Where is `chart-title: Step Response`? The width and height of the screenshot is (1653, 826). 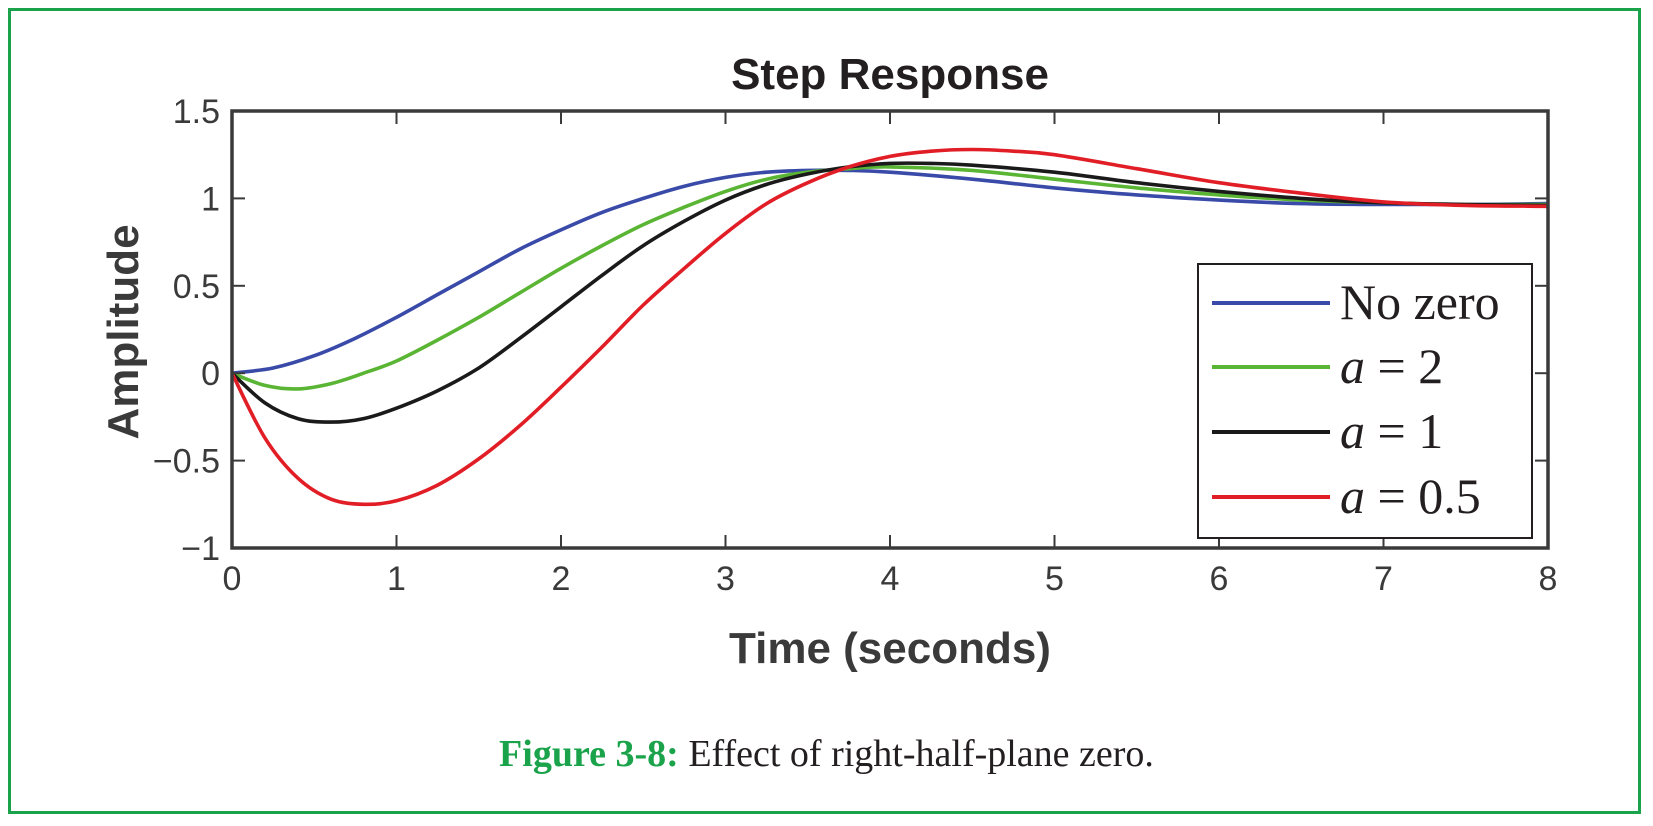 chart-title: Step Response is located at coordinates (890, 74).